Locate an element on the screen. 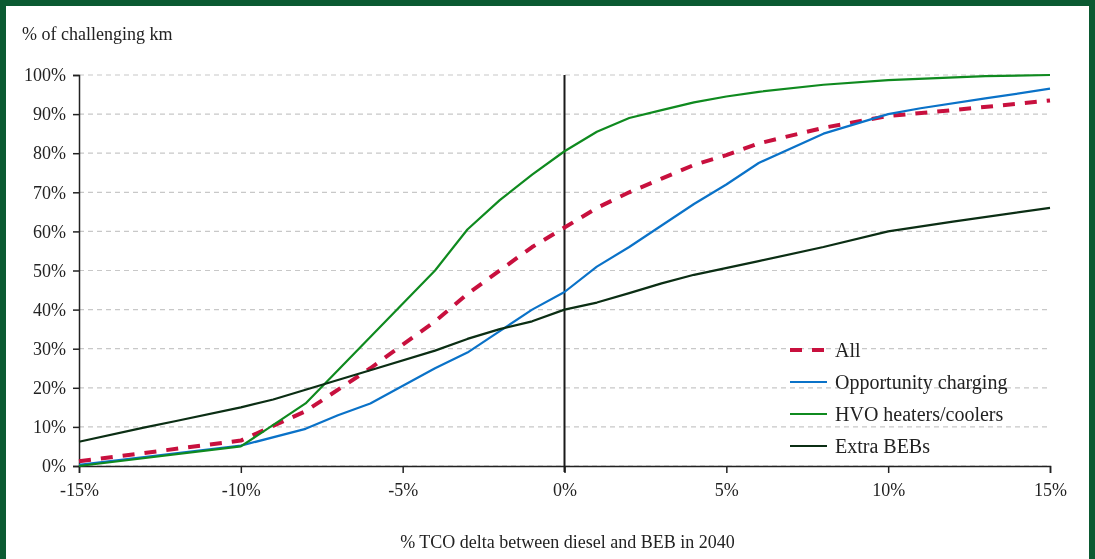 This screenshot has width=1095, height=559. x-tick-label: 5% is located at coordinates (726, 489).